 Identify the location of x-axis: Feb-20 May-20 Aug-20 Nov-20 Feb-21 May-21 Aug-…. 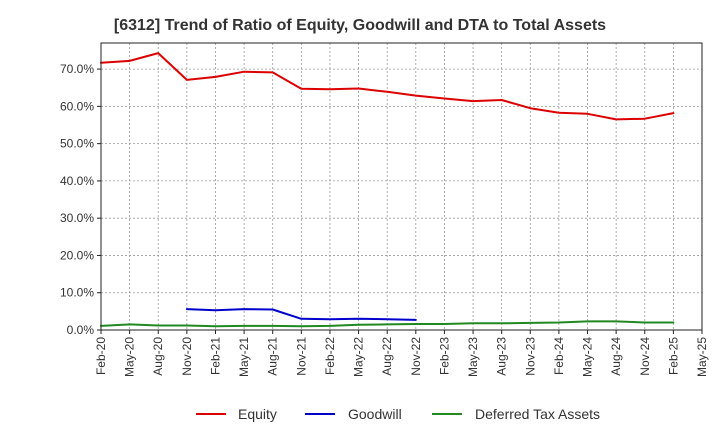
(401, 353).